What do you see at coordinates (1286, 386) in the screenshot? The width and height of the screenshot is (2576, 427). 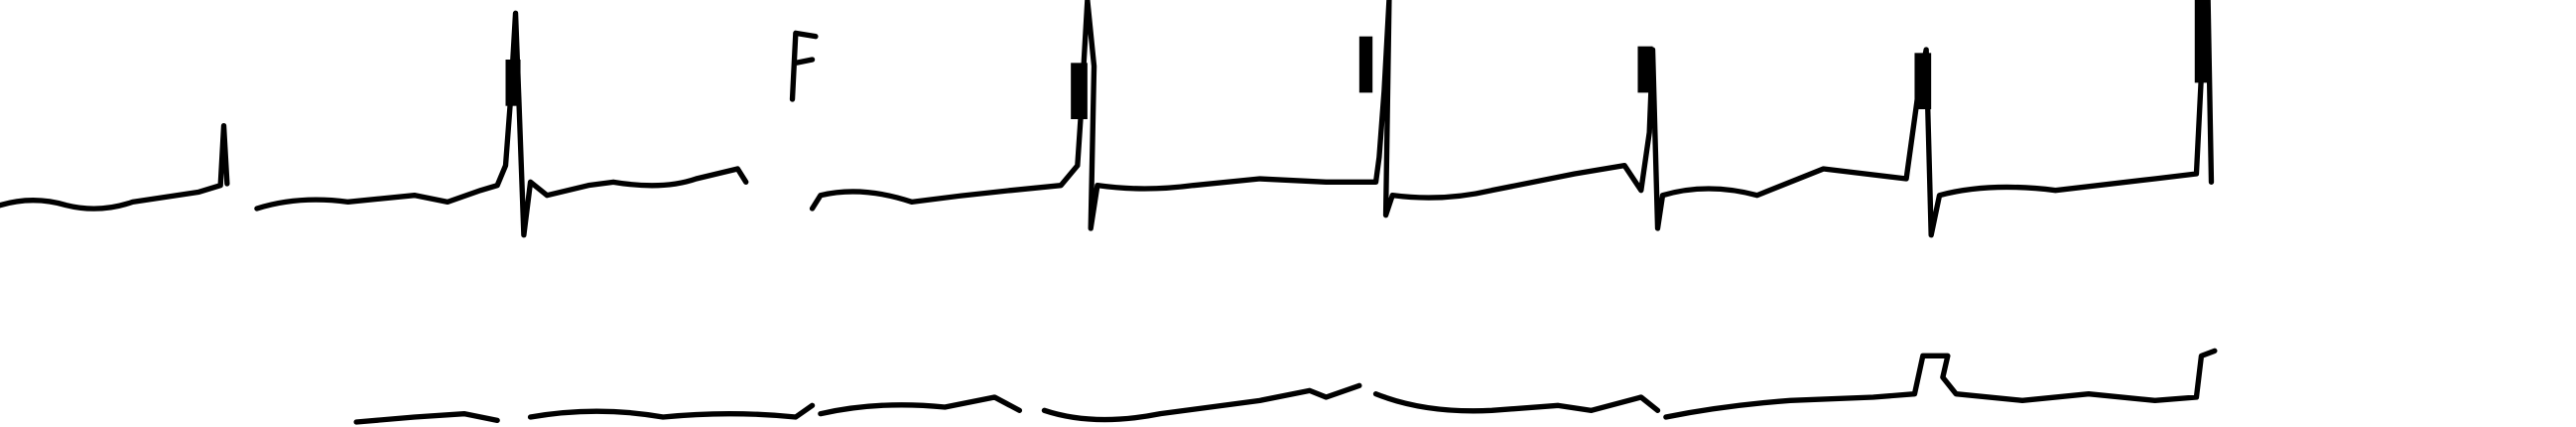 I see `ecg-trace-bottom` at bounding box center [1286, 386].